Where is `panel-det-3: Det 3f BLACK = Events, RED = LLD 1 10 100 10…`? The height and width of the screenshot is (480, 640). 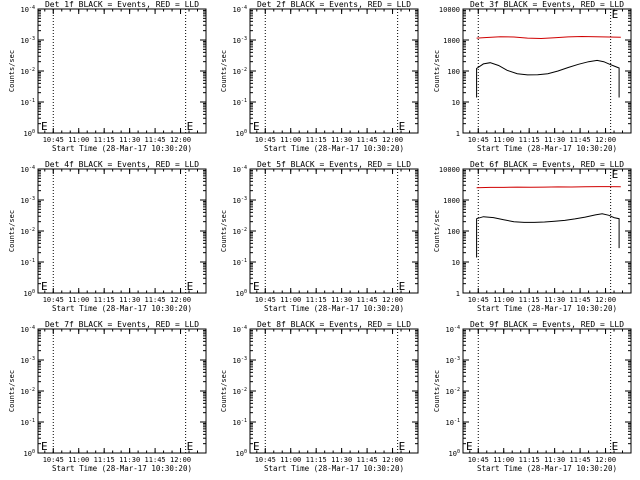
panel-det-3: Det 3f BLACK = Events, RED = LLD 1 10 100 10… is located at coordinates (532, 76).